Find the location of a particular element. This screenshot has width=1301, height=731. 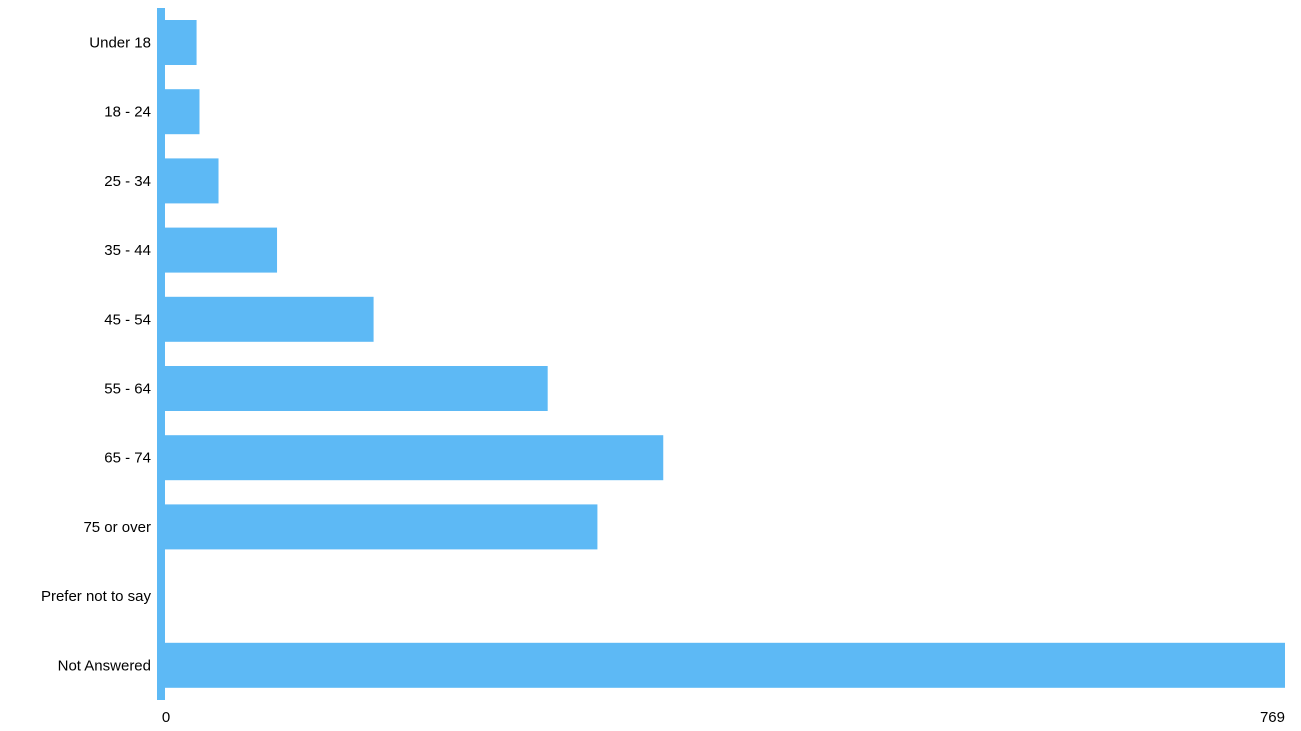

category-label: Not Answered is located at coordinates (104, 665).